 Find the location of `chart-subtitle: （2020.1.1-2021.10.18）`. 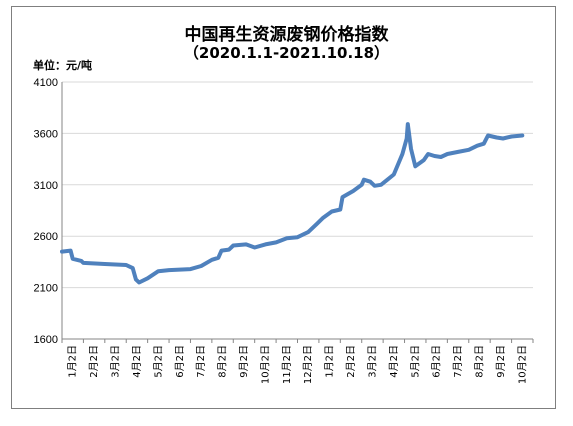

chart-subtitle: （2020.1.1-2021.10.18） is located at coordinates (286, 53).